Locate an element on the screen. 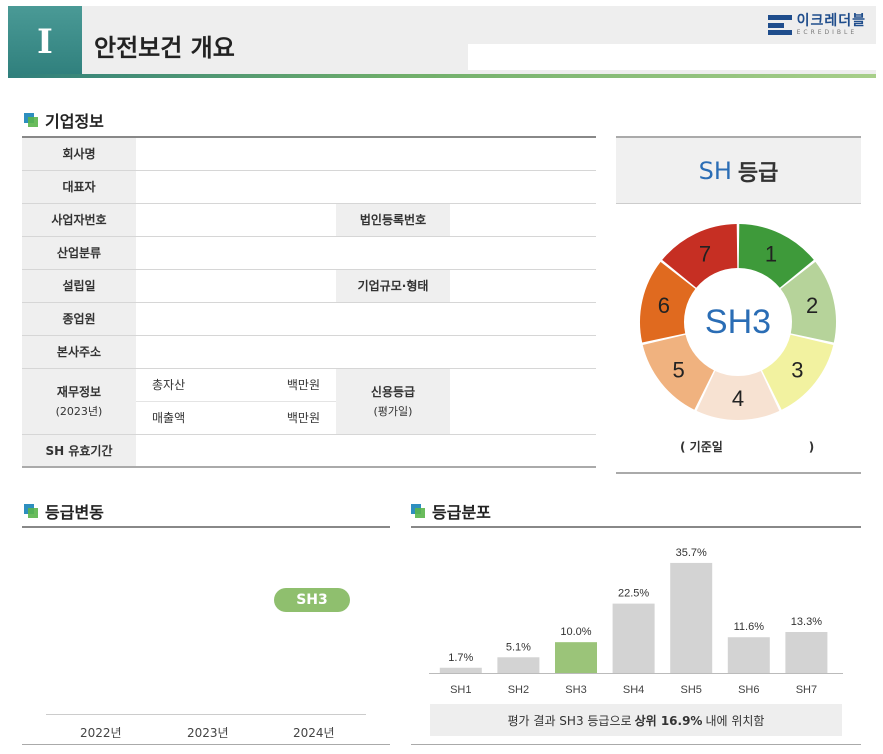 This screenshot has height=754, width=883. bar-value-label: 11.6% is located at coordinates (749, 627).